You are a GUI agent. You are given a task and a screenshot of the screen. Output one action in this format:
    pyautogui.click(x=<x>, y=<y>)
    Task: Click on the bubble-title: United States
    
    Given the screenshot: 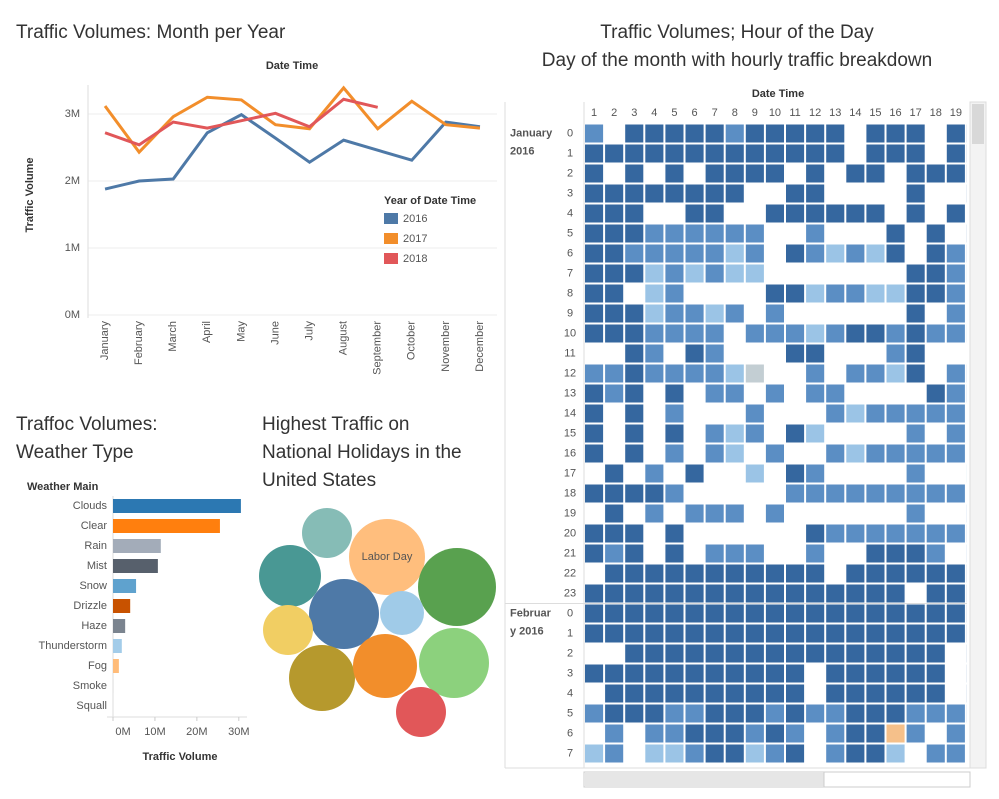 What is the action you would take?
    pyautogui.click(x=319, y=480)
    